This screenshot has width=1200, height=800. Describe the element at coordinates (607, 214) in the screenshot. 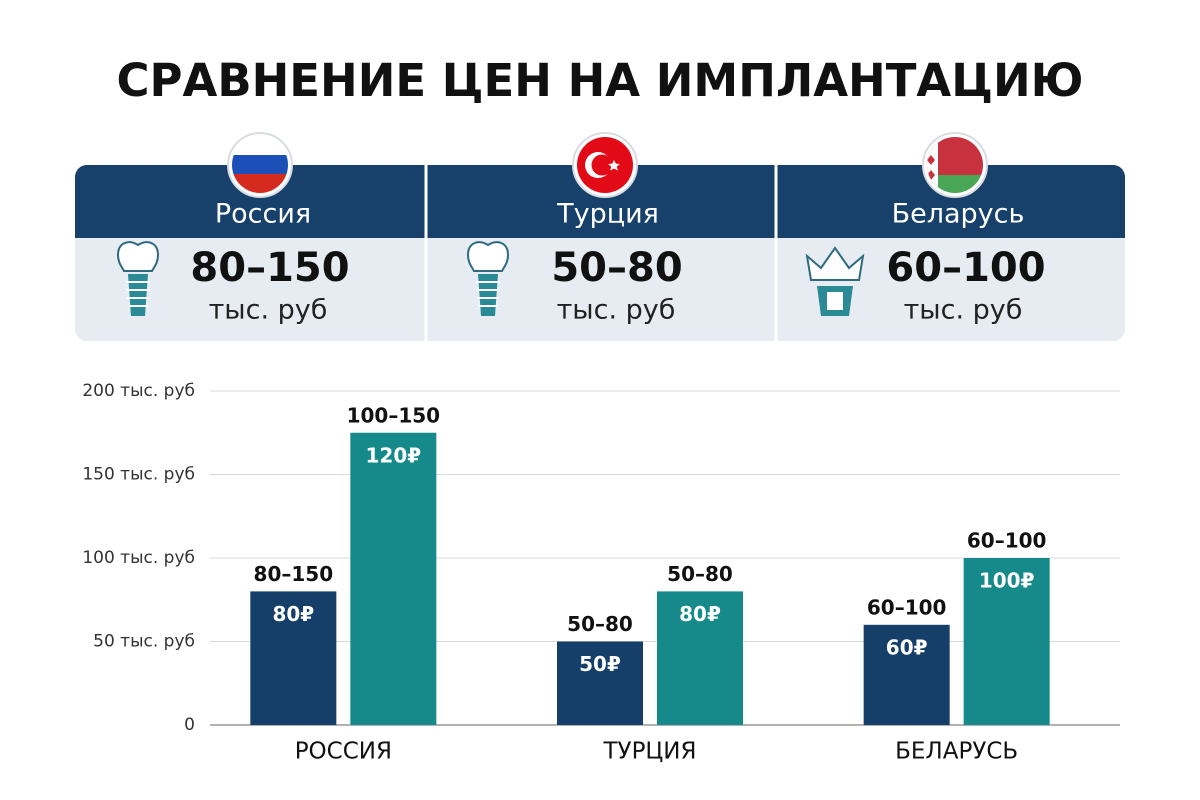

I see `country: Турция` at that location.